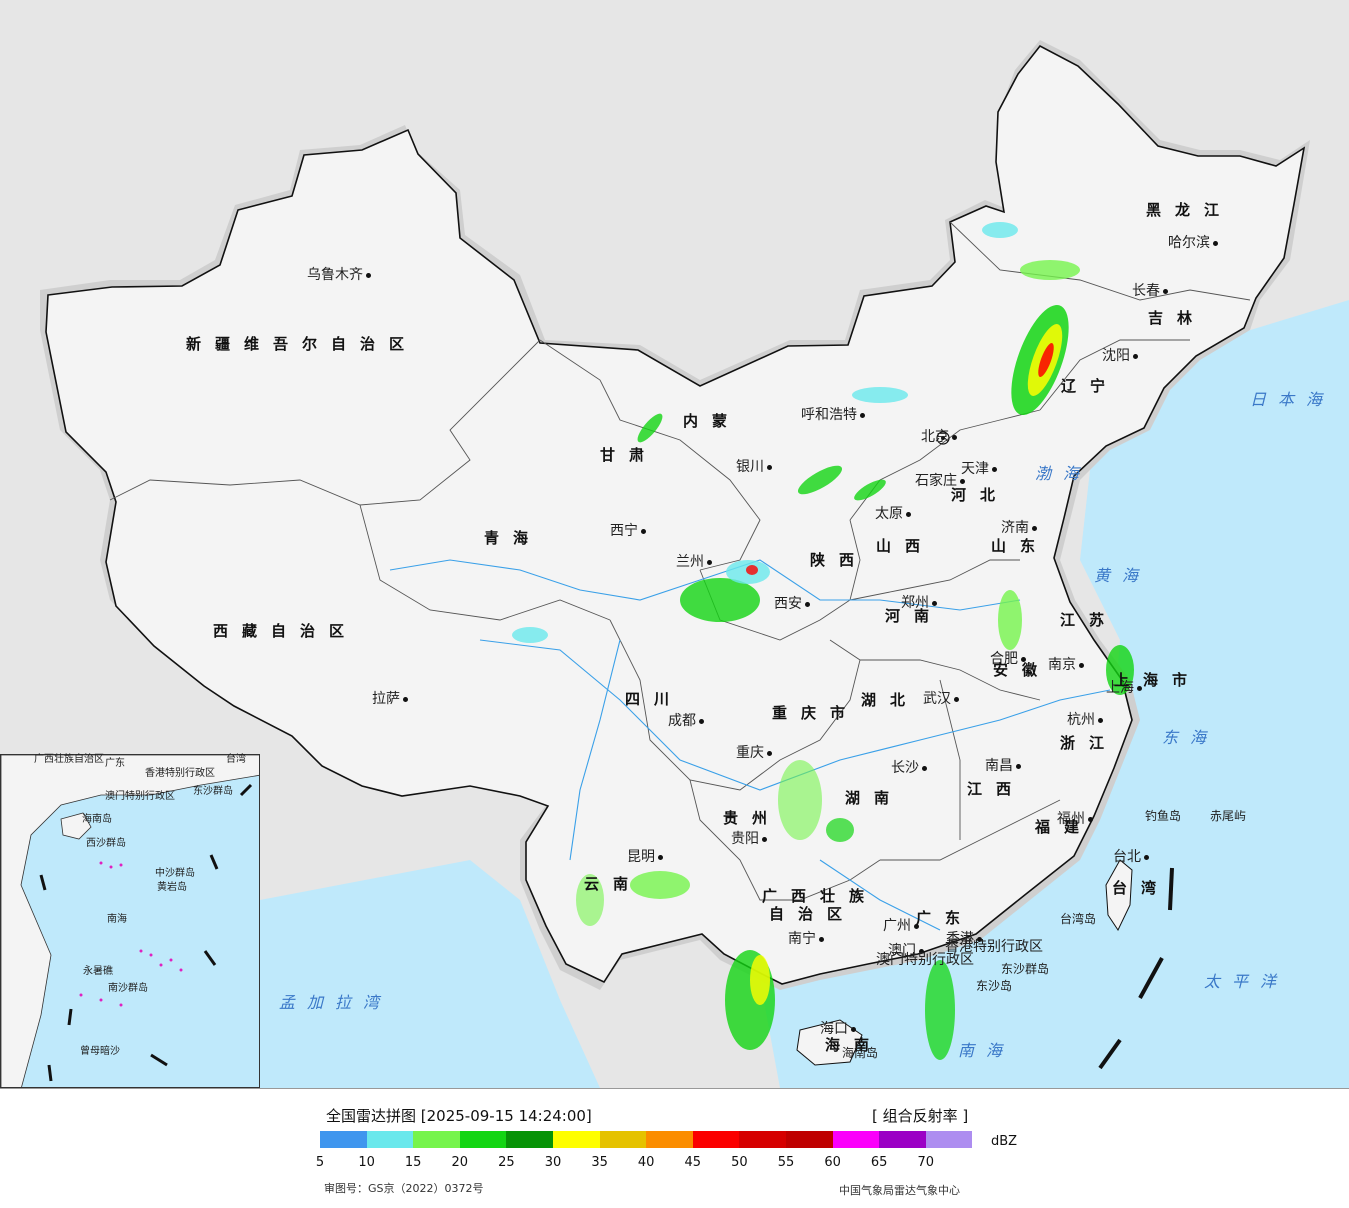 The image size is (1349, 1208). I want to click on city-label: 南昌, so click(1004, 766).